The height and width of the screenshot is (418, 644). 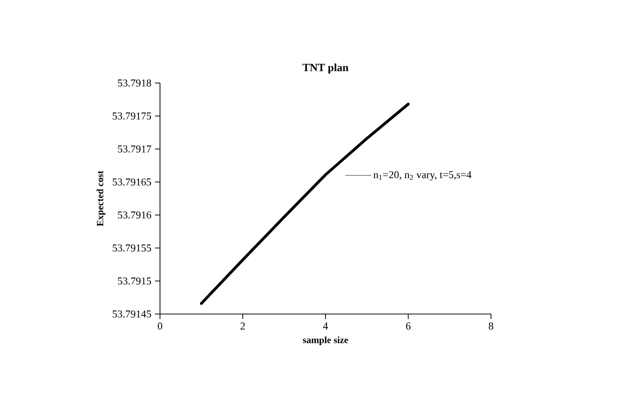 What do you see at coordinates (422, 175) in the screenshot?
I see `legend-label: n$_{1}$=20, n$_{2}$ vary, t=5,s=4` at bounding box center [422, 175].